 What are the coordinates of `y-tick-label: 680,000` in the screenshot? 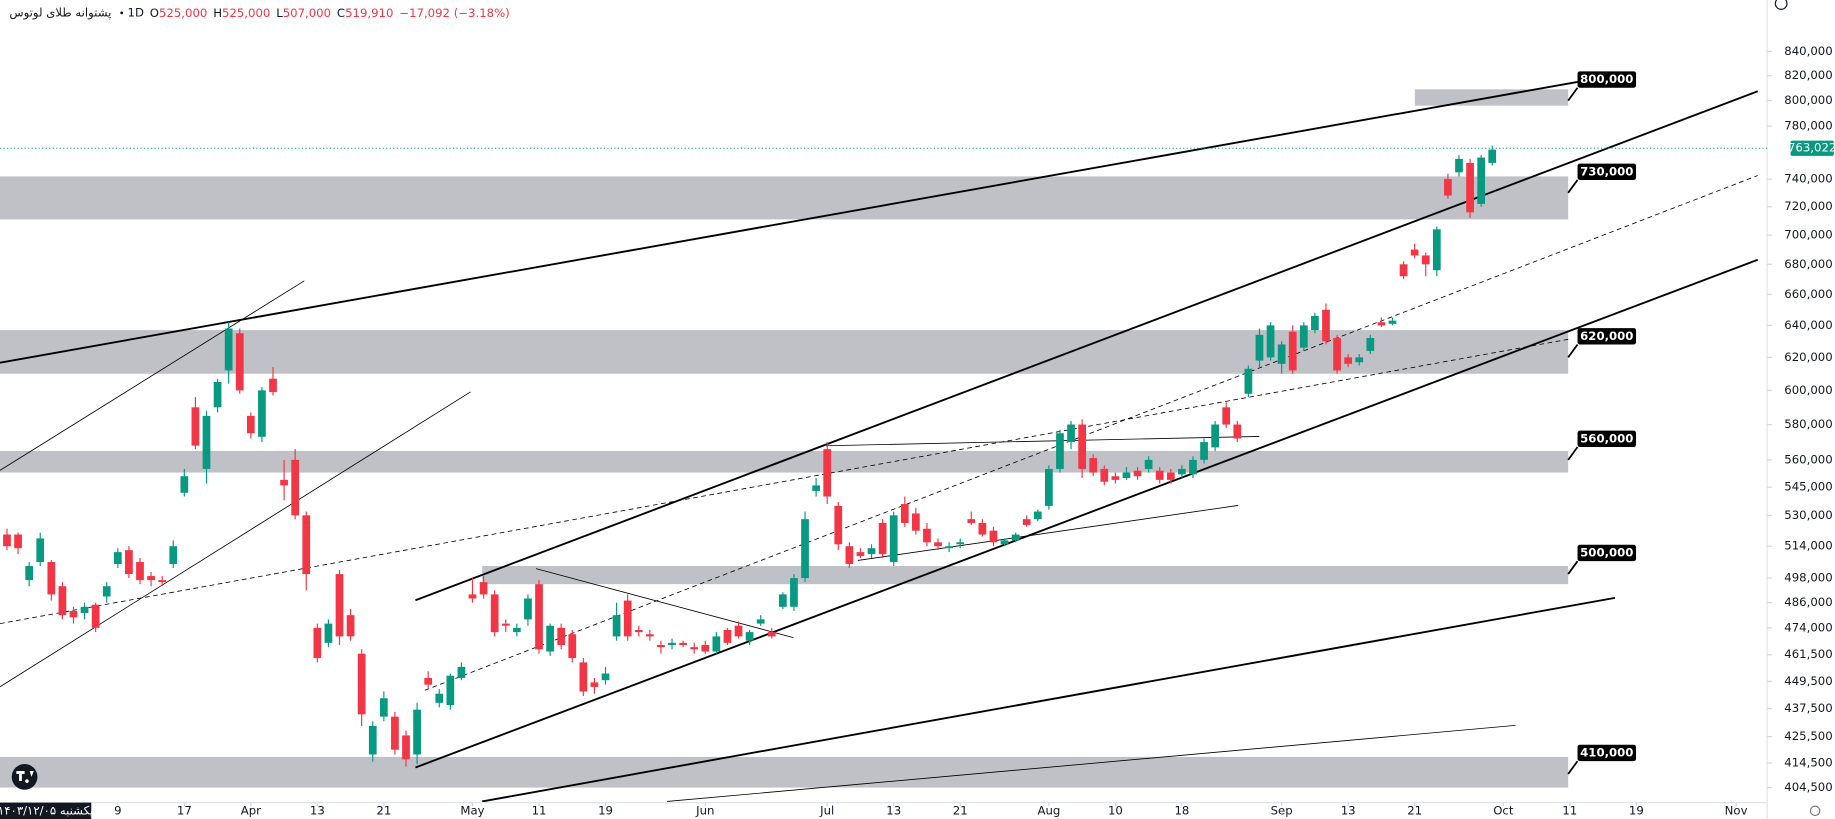 It's located at (1808, 264).